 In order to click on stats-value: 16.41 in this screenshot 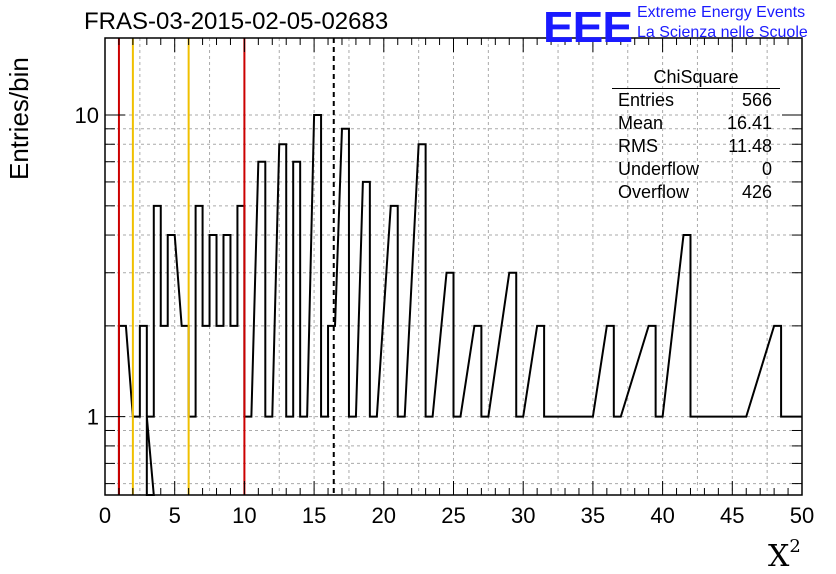, I will do `click(749, 123)`.